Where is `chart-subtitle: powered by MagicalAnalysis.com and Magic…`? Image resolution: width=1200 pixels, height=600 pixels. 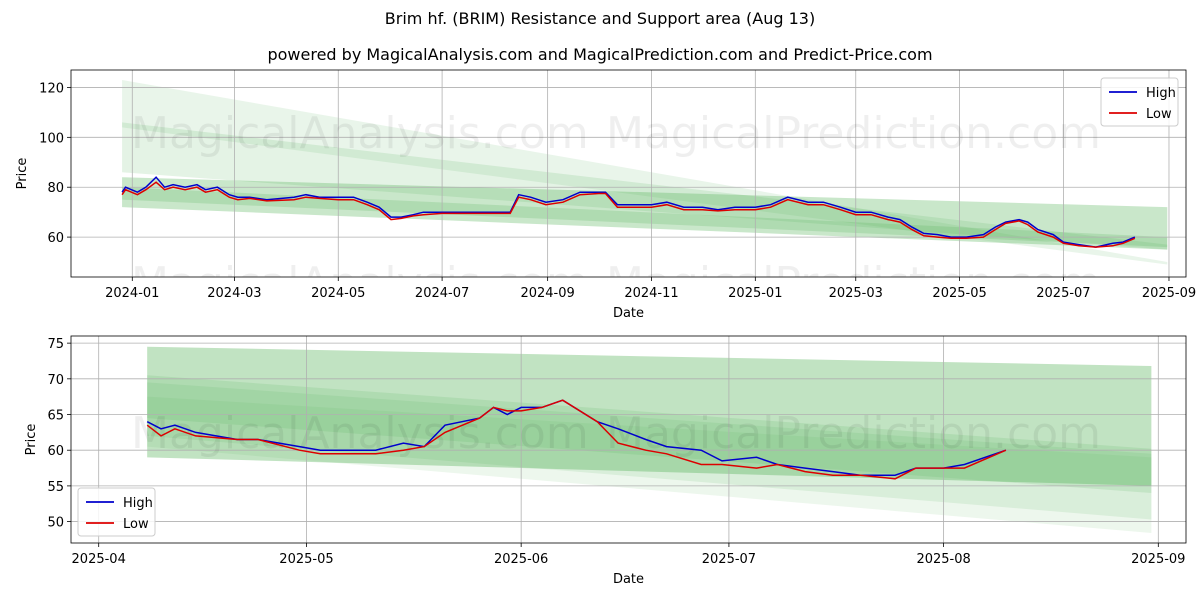 chart-subtitle: powered by MagicalAnalysis.com and Magic… is located at coordinates (600, 54).